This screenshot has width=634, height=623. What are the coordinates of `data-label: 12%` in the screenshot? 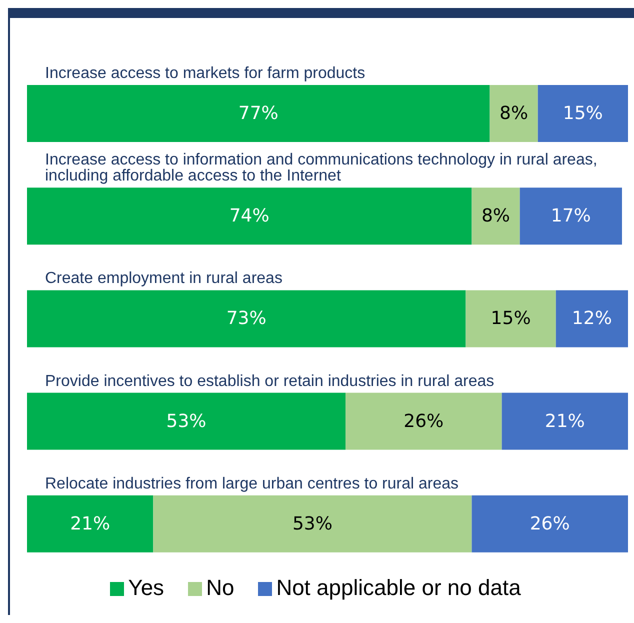 It's located at (592, 319).